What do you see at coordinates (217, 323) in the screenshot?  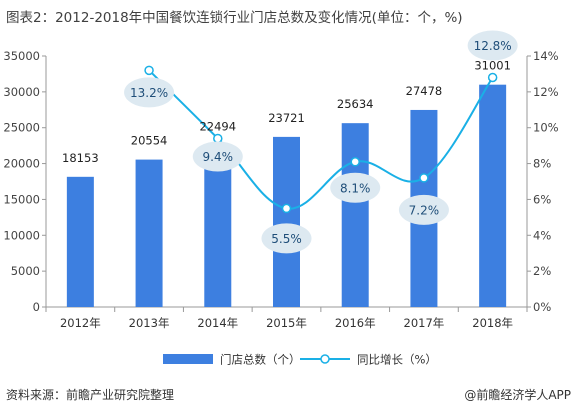 I see `x-tick-label: 2014年` at bounding box center [217, 323].